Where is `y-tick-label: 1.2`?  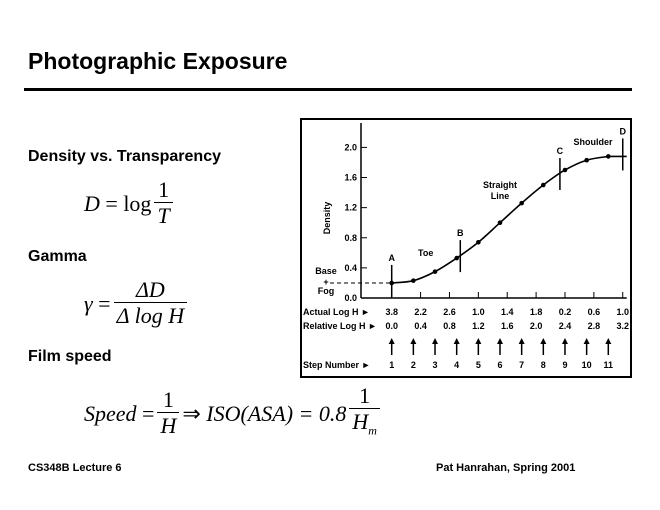
y-tick-label: 1.2 is located at coordinates (350, 208).